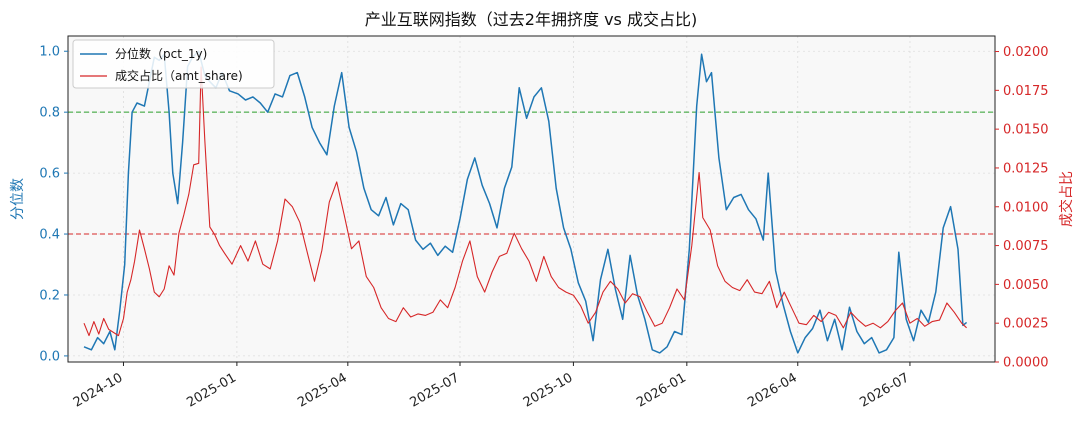 The image size is (1089, 433). Describe the element at coordinates (1066, 199) in the screenshot. I see `right-axis-label: 成交占比` at that location.